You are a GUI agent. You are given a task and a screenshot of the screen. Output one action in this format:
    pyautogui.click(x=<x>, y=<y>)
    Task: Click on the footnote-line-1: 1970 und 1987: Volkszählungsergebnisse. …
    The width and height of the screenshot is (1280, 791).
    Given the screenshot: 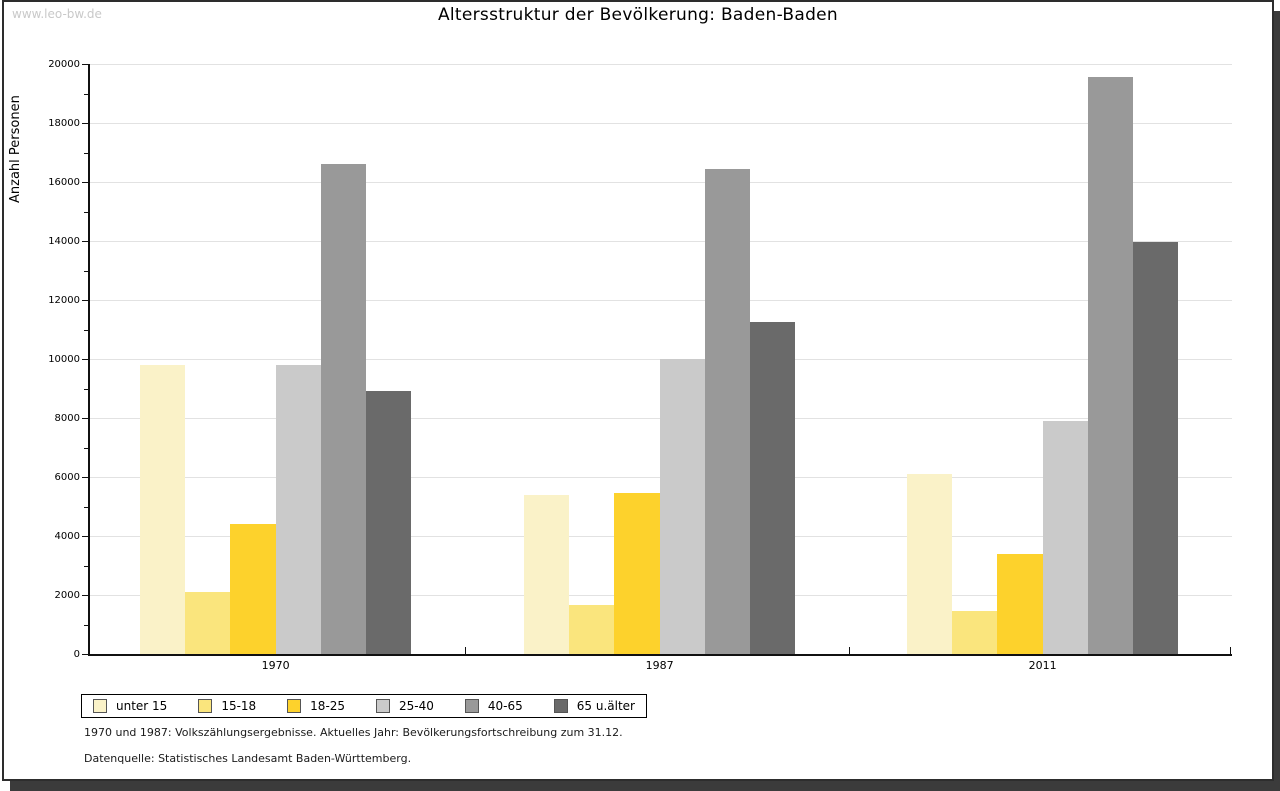 What is the action you would take?
    pyautogui.click(x=353, y=732)
    